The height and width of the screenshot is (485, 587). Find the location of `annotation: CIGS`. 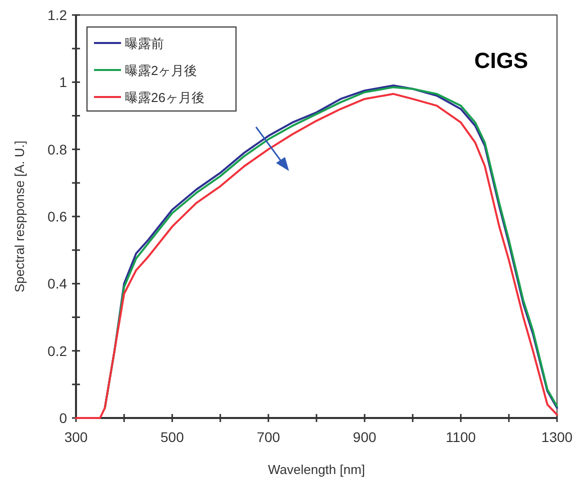

annotation: CIGS is located at coordinates (501, 60).